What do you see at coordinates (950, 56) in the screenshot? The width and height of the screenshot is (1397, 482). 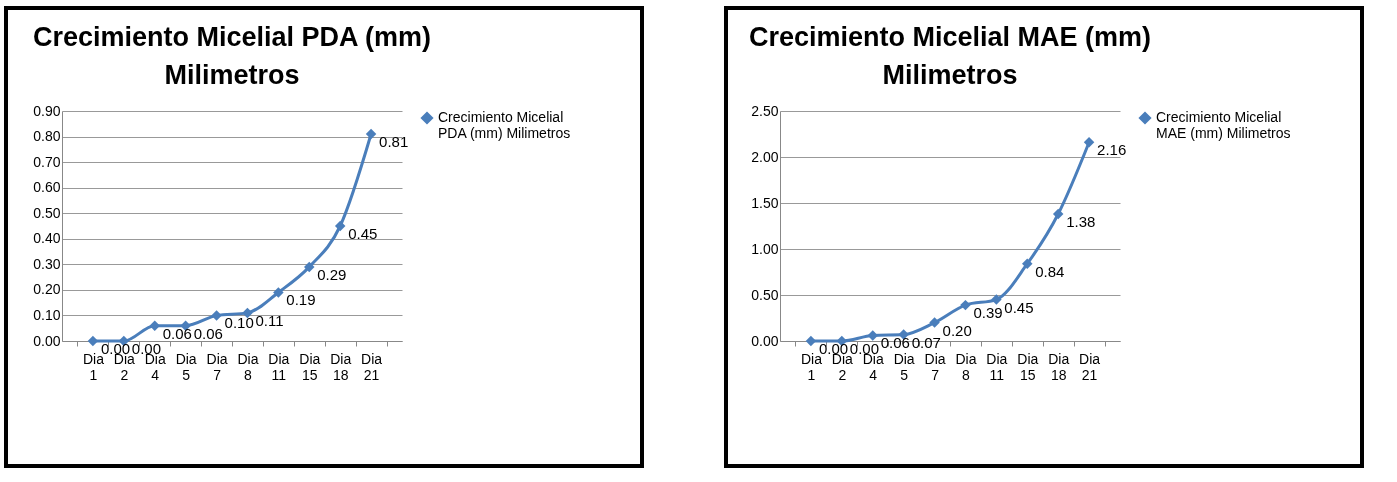 I see `chart-title: Crecimiento Micelial MAE (mm) Milimetros` at bounding box center [950, 56].